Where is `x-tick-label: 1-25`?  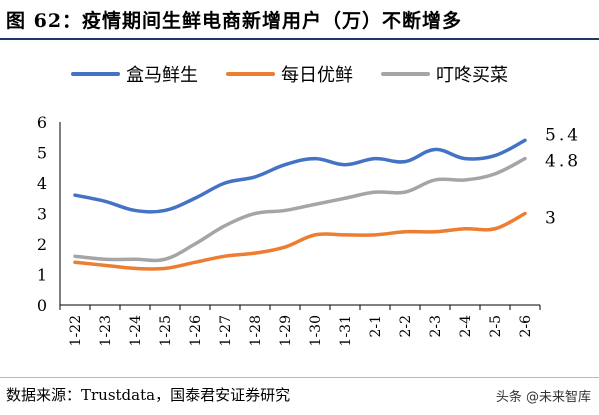 x-tick-label: 1-25 is located at coordinates (166, 330).